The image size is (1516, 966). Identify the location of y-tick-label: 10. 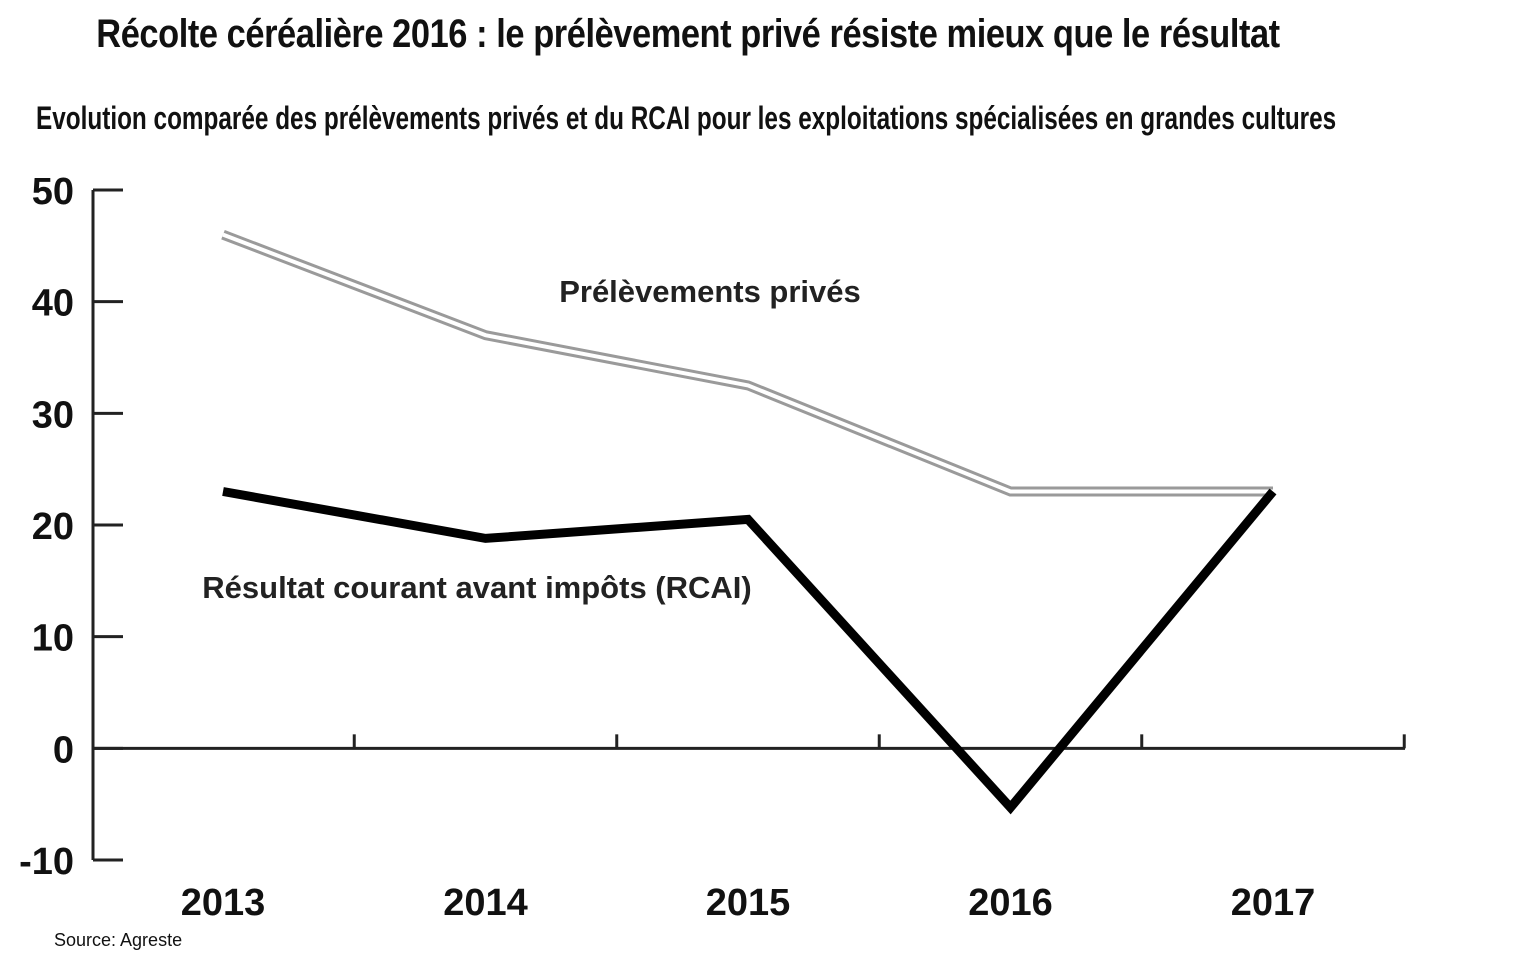
(53, 639).